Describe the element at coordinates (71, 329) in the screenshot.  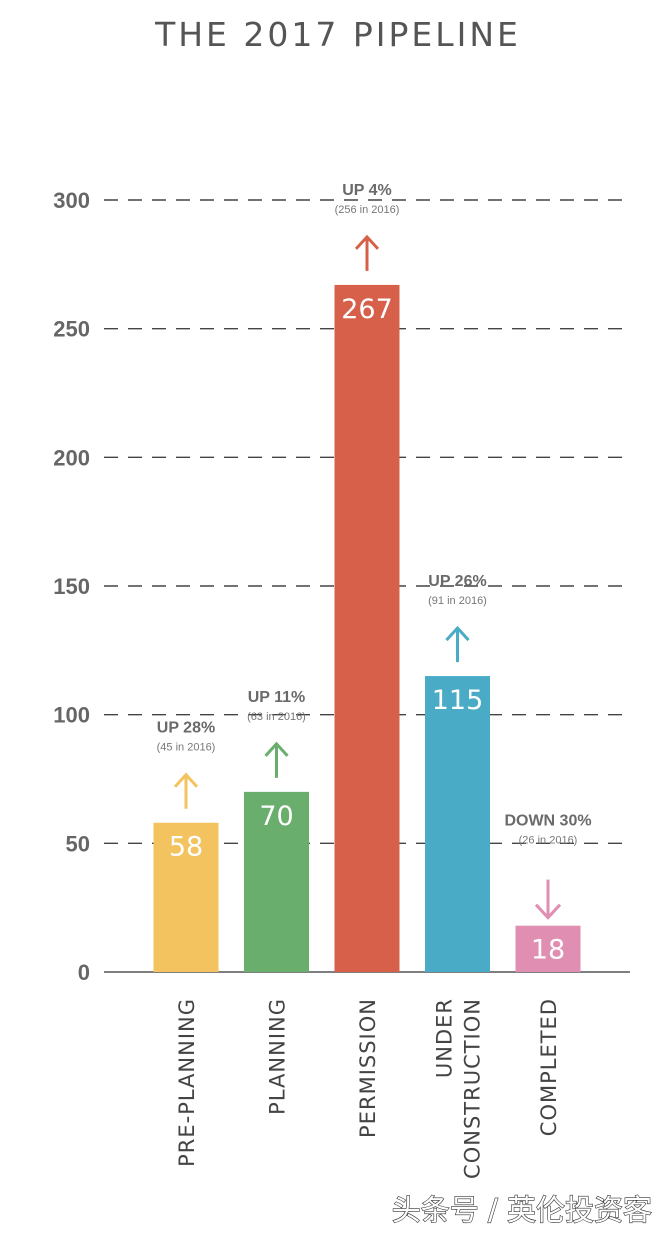
I see `y-tick-label: 250` at that location.